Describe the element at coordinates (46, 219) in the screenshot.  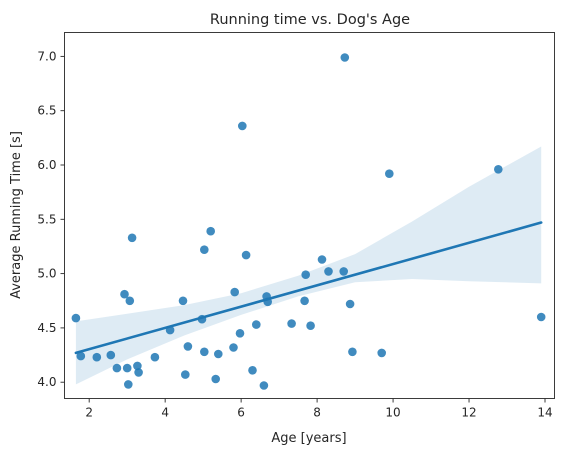
I see `y-tick-label: 5.5` at that location.